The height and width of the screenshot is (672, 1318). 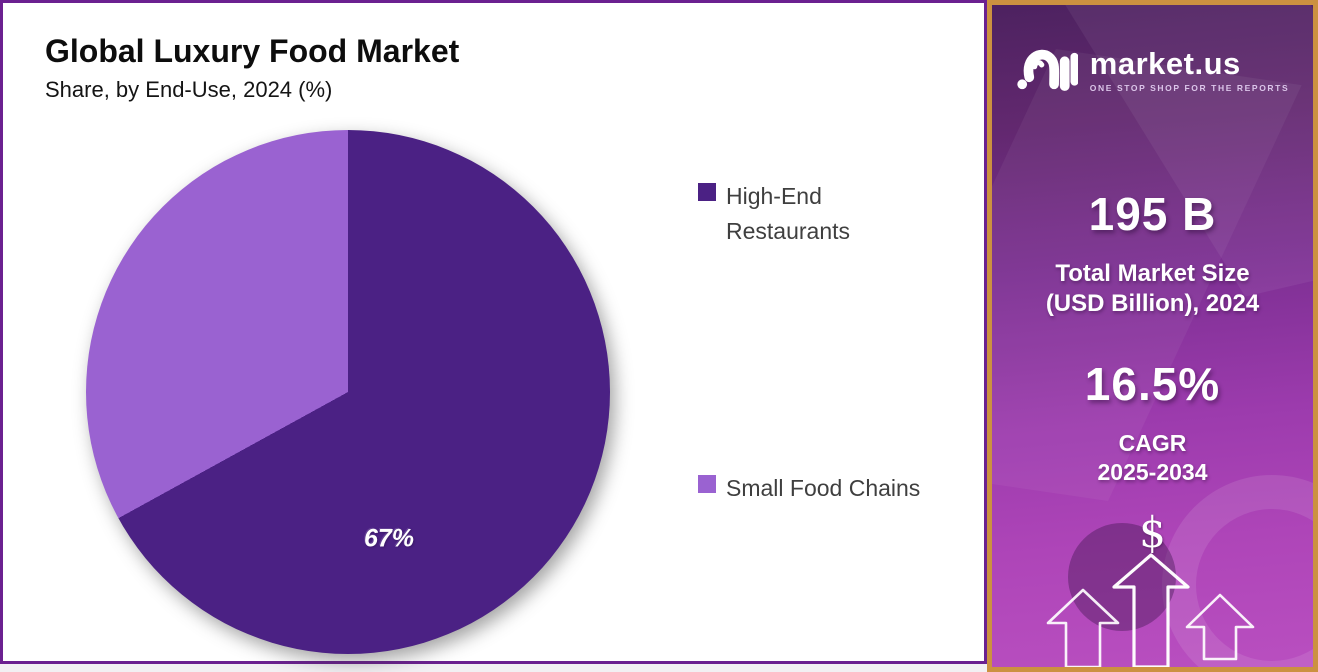 I want to click on market-us-logo: market.us ONE STOP SHOP FOR THE REPORTS, so click(x=1152, y=71).